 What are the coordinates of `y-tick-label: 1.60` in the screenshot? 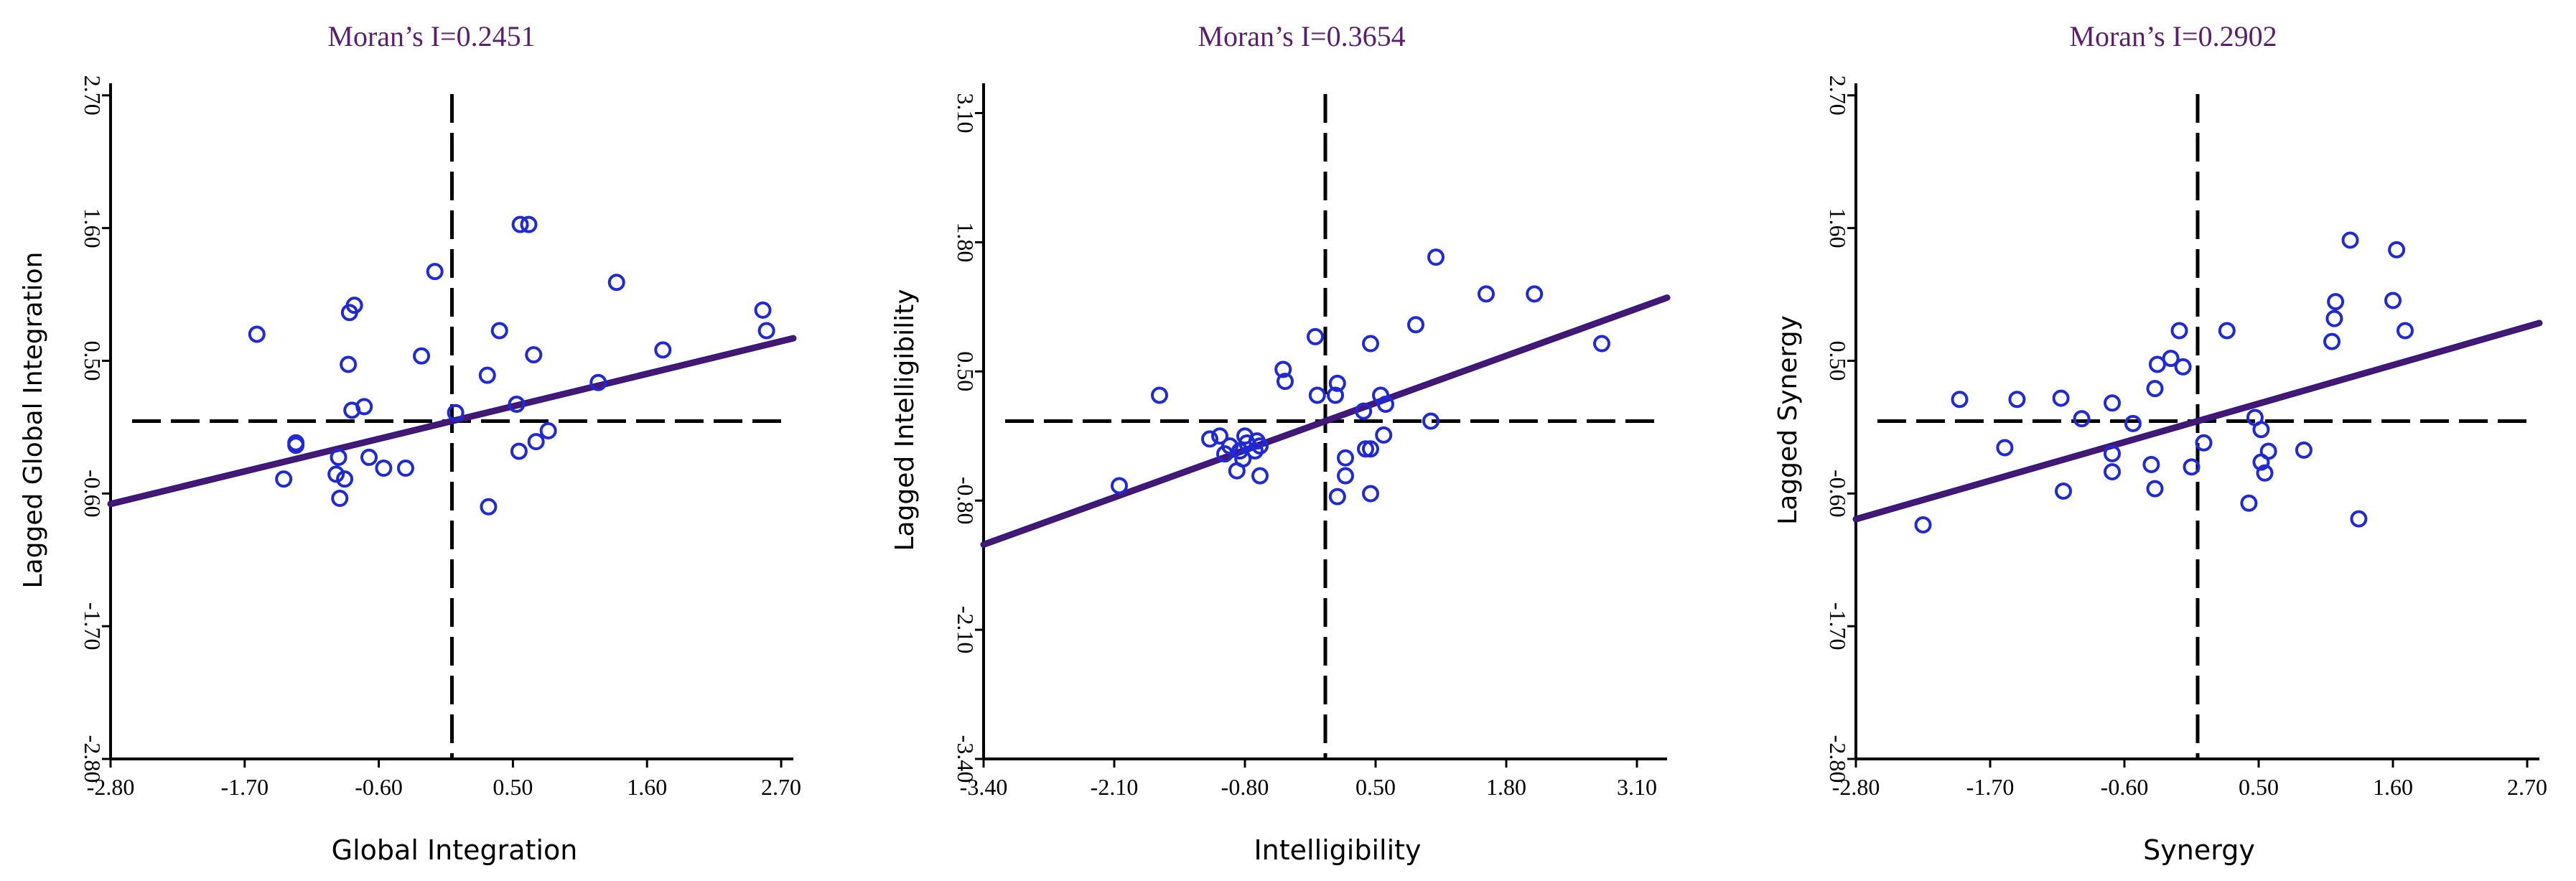 It's located at (1838, 228).